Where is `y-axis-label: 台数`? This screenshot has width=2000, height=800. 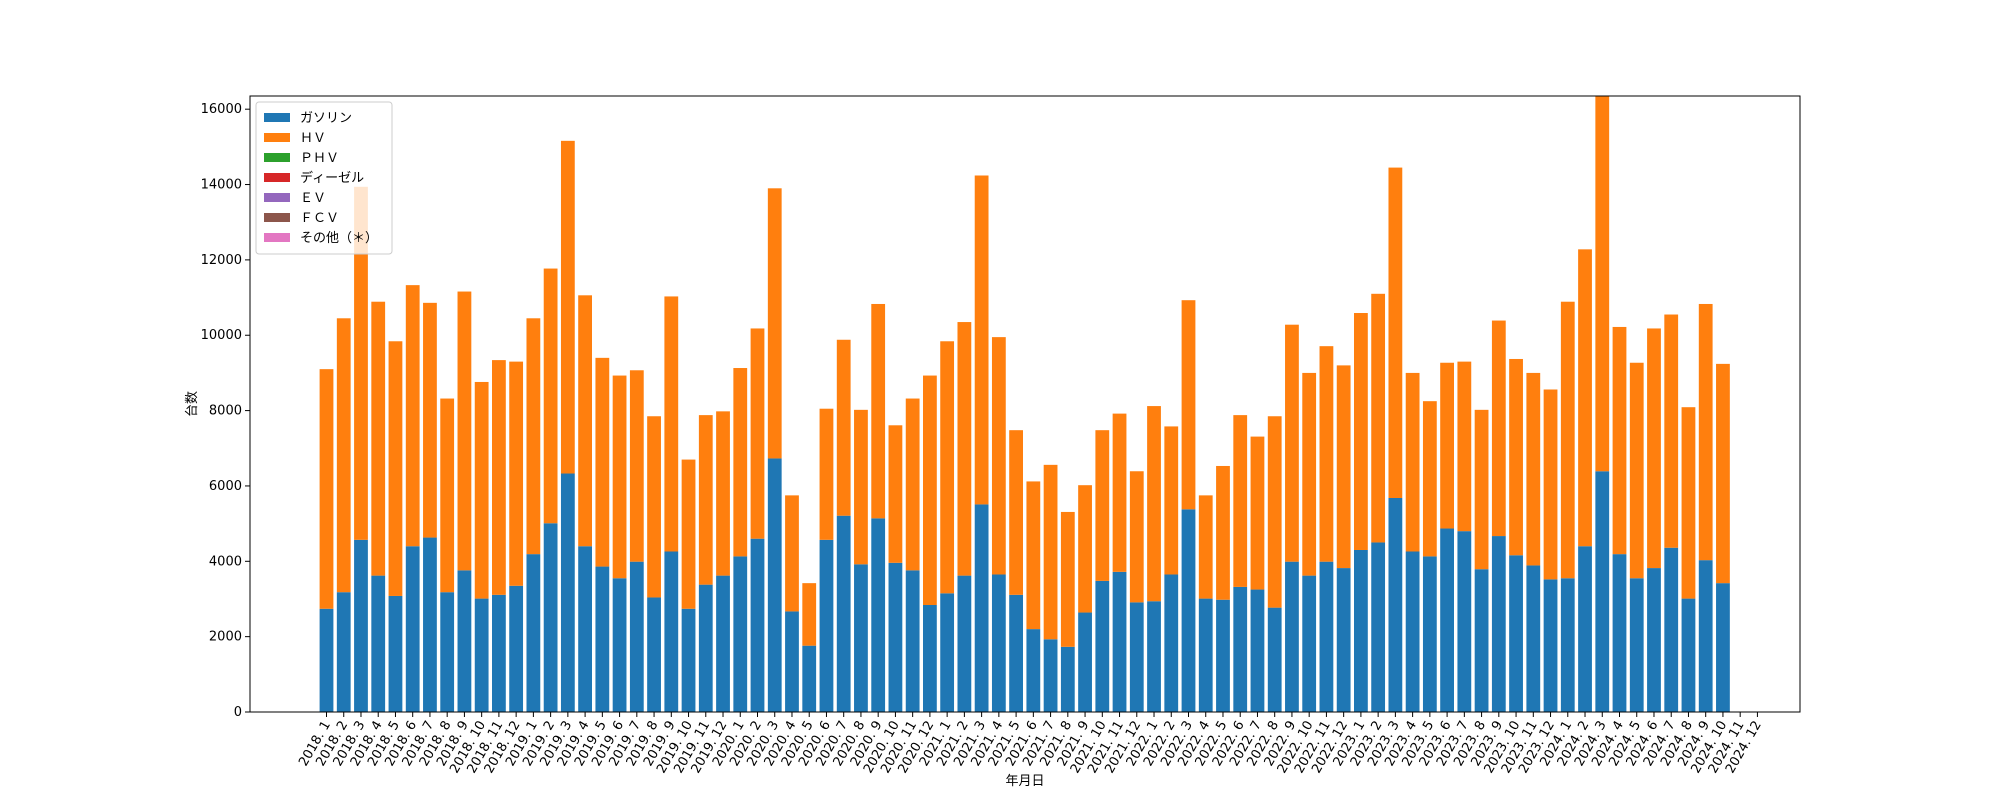
y-axis-label: 台数 is located at coordinates (192, 404).